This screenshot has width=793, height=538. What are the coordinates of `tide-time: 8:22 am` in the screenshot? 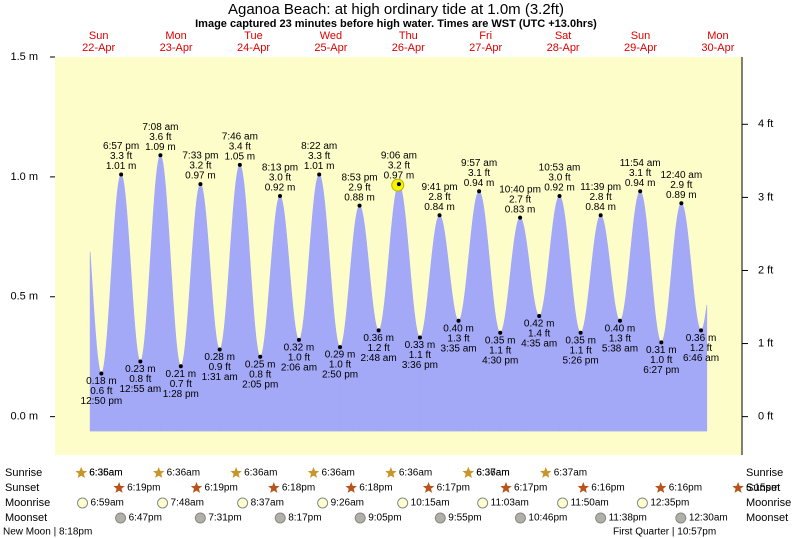 It's located at (319, 146).